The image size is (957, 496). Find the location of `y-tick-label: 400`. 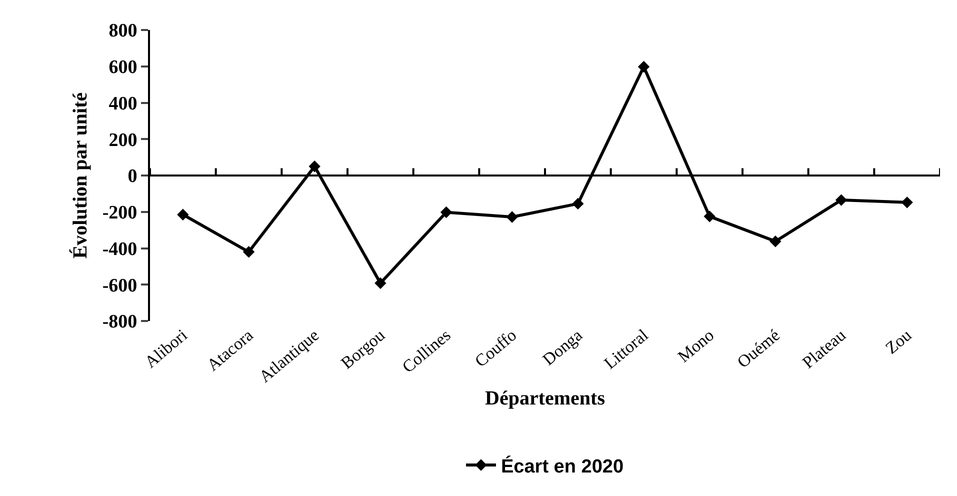

y-tick-label: 400 is located at coordinates (123, 103).